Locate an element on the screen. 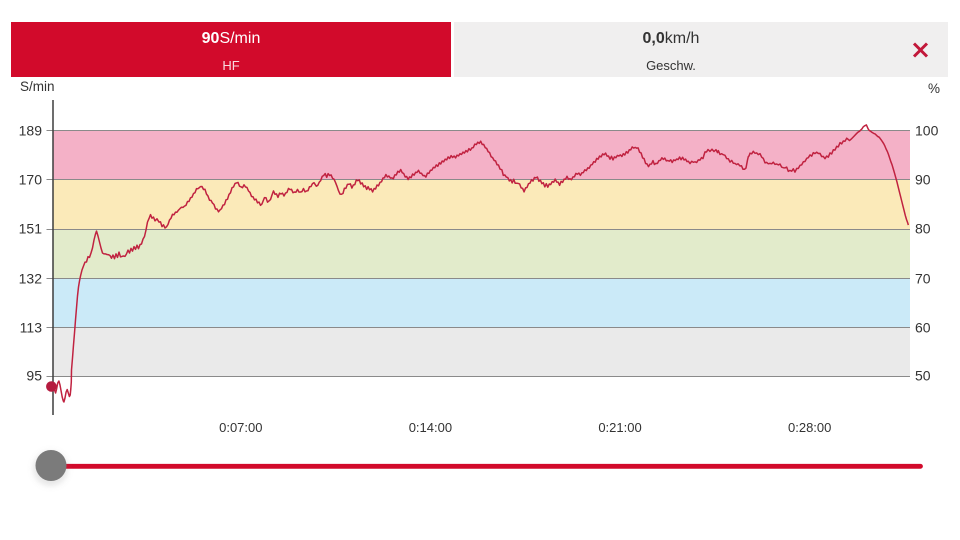  svg-text: 60 is located at coordinates (923, 327).